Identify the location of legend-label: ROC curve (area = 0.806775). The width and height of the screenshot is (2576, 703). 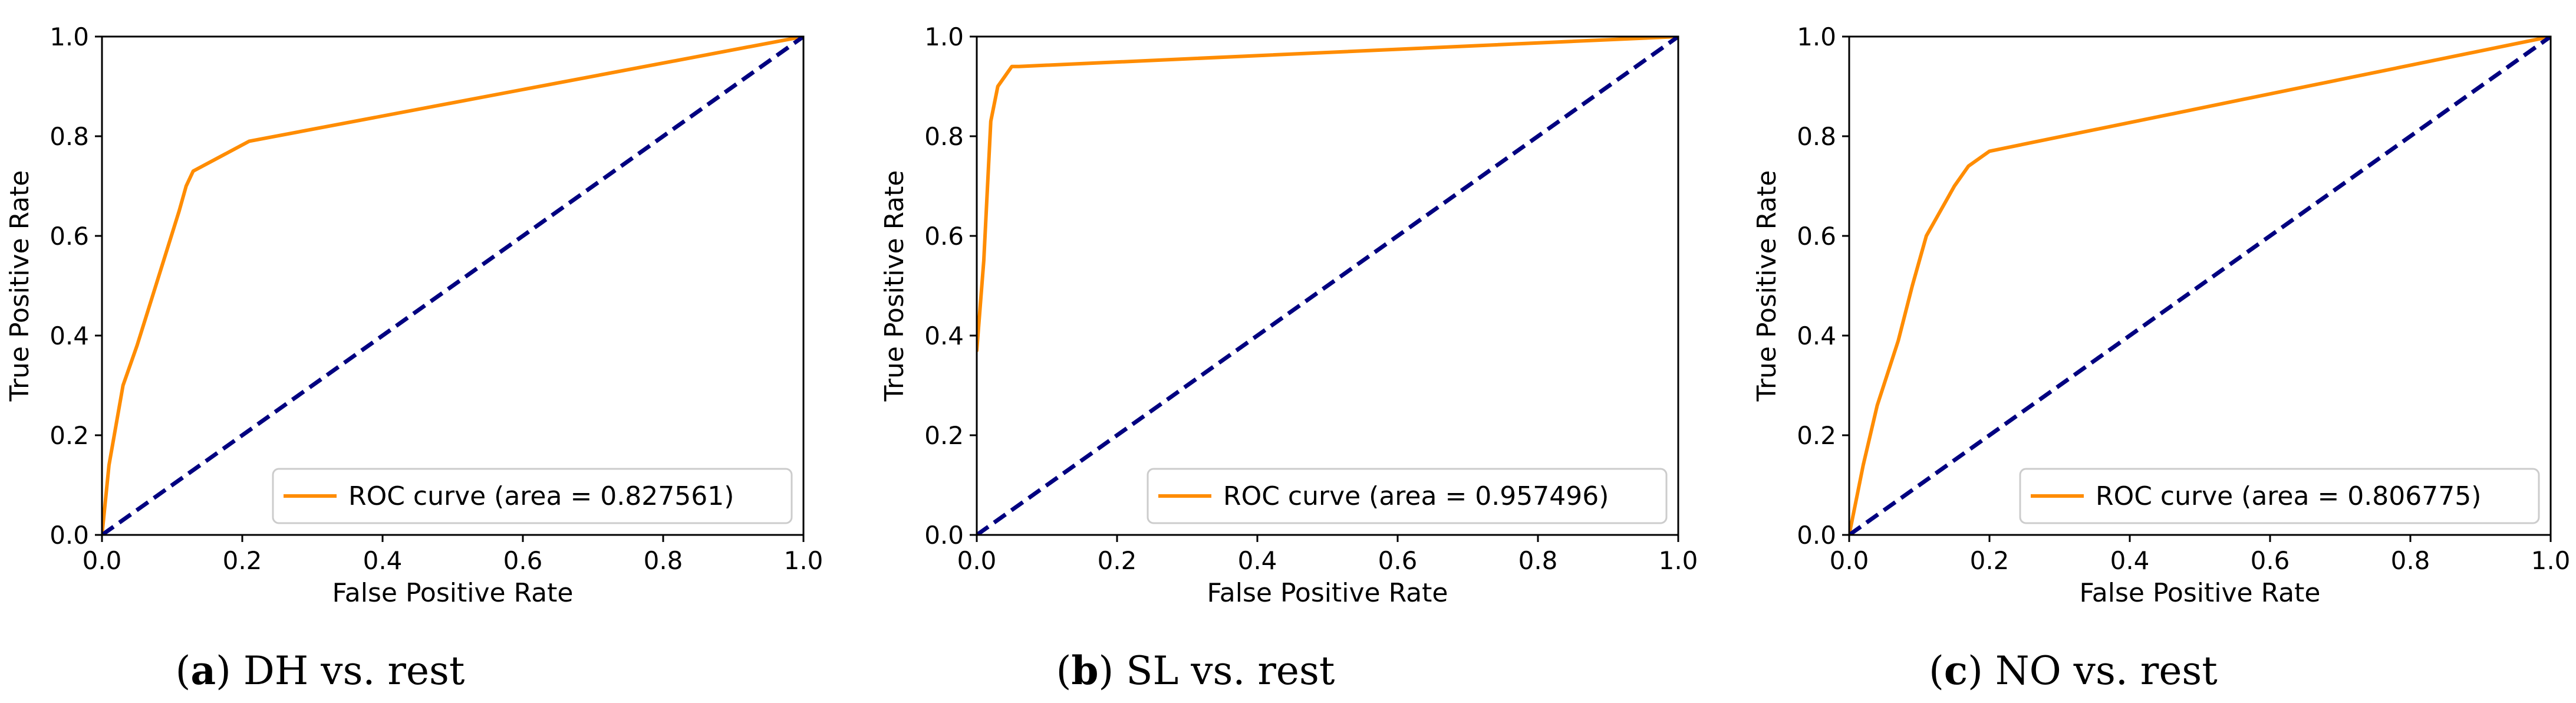
(2288, 496).